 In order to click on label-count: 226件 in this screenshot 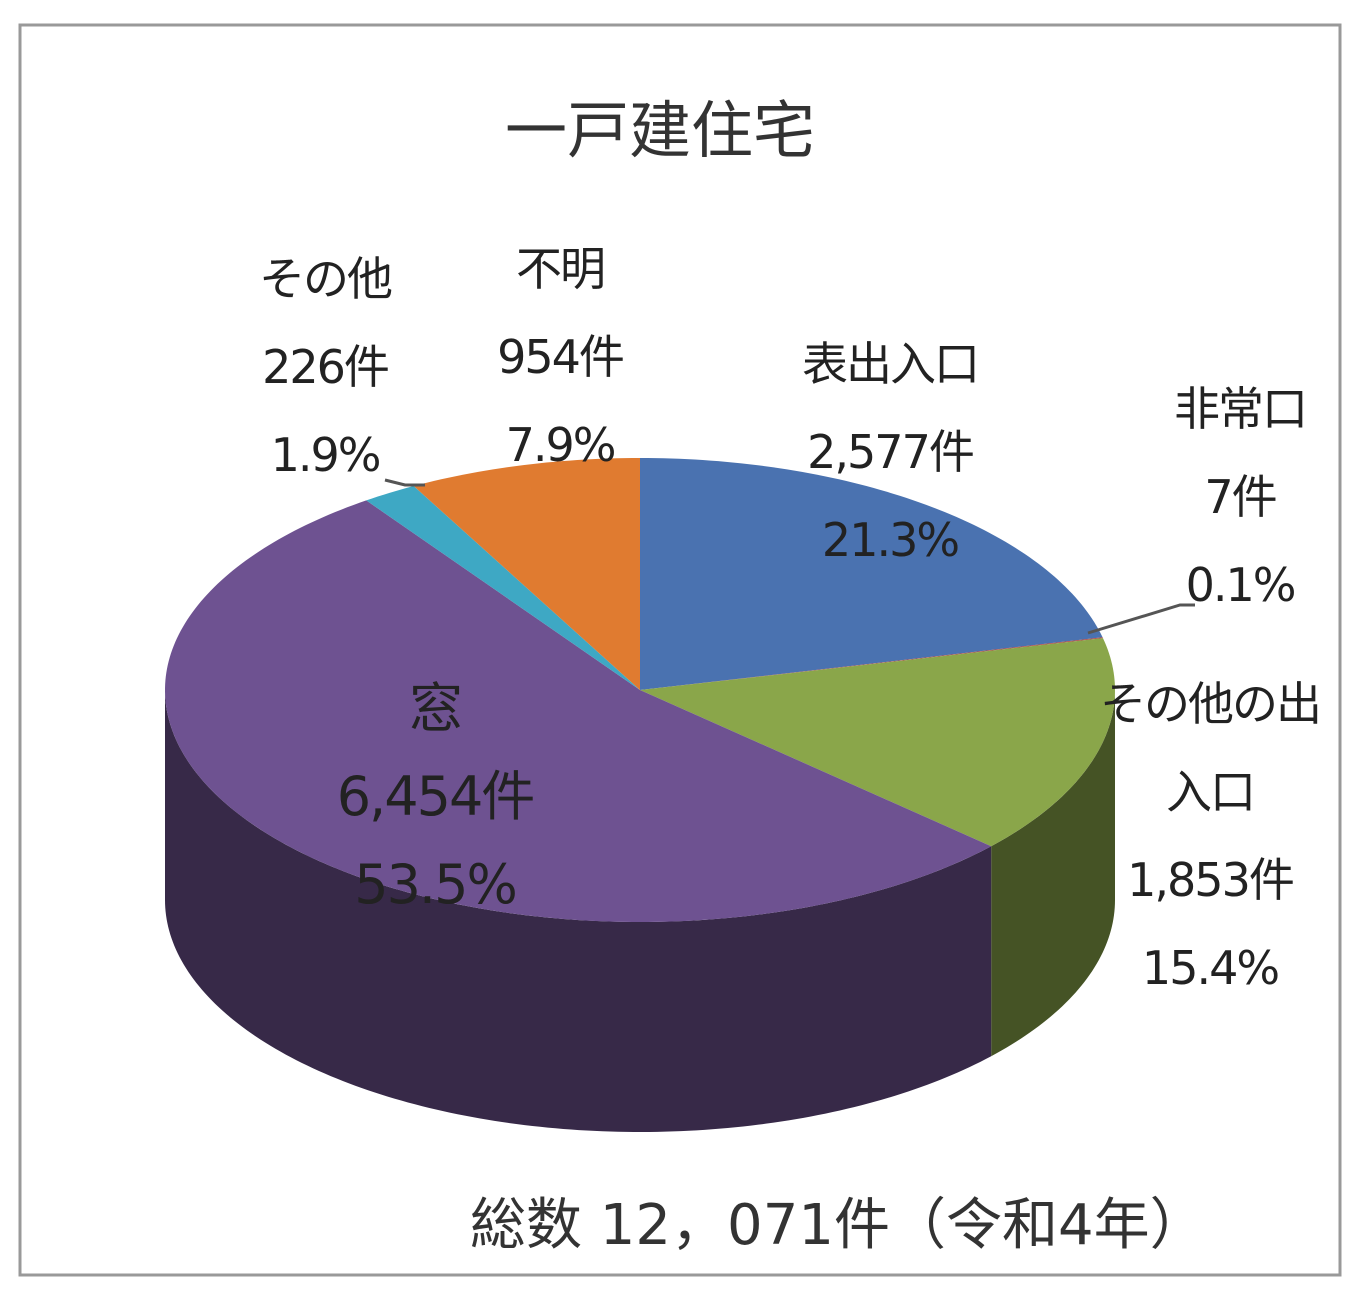, I will do `click(326, 367)`.